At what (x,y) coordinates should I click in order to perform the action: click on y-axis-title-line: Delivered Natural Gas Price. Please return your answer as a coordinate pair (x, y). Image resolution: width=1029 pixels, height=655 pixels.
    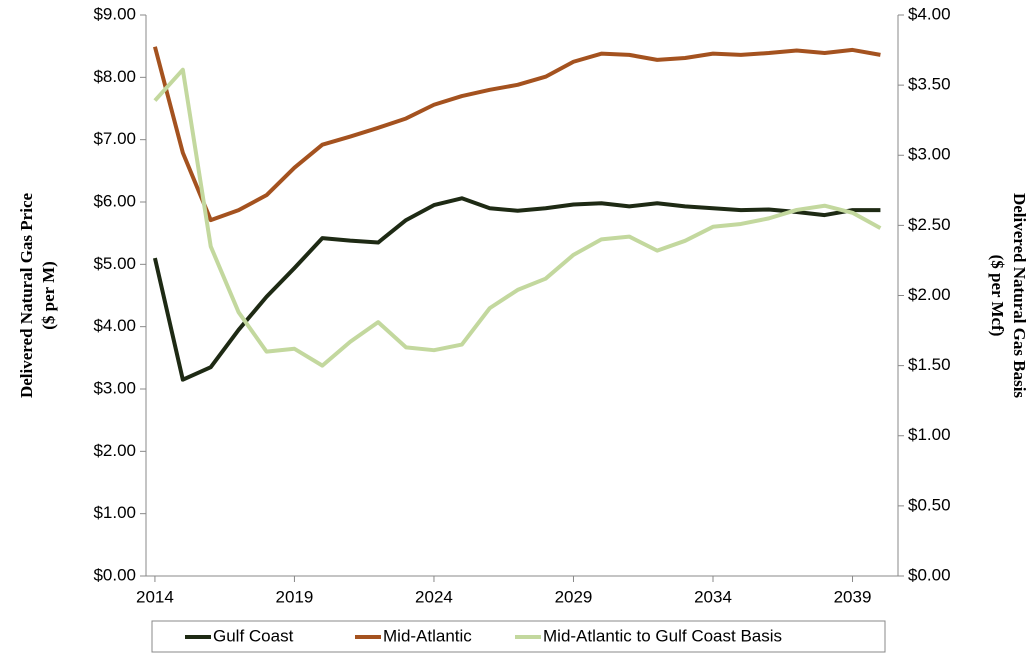
    Looking at the image, I should click on (26, 296).